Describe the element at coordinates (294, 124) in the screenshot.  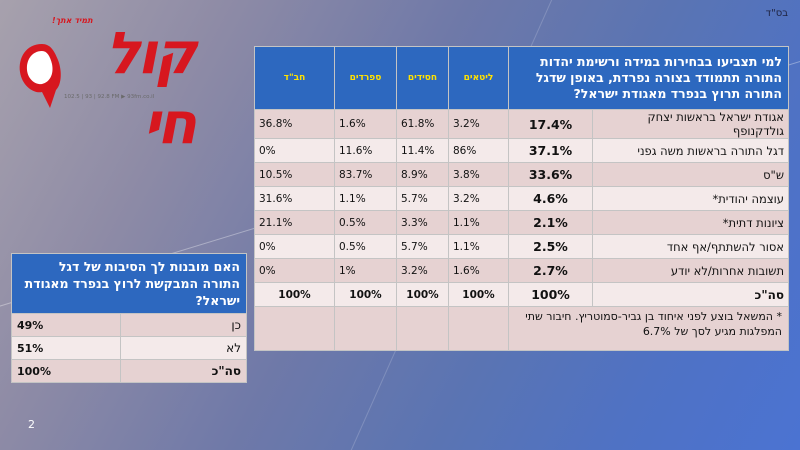
I see `cell-value: 36.8%` at that location.